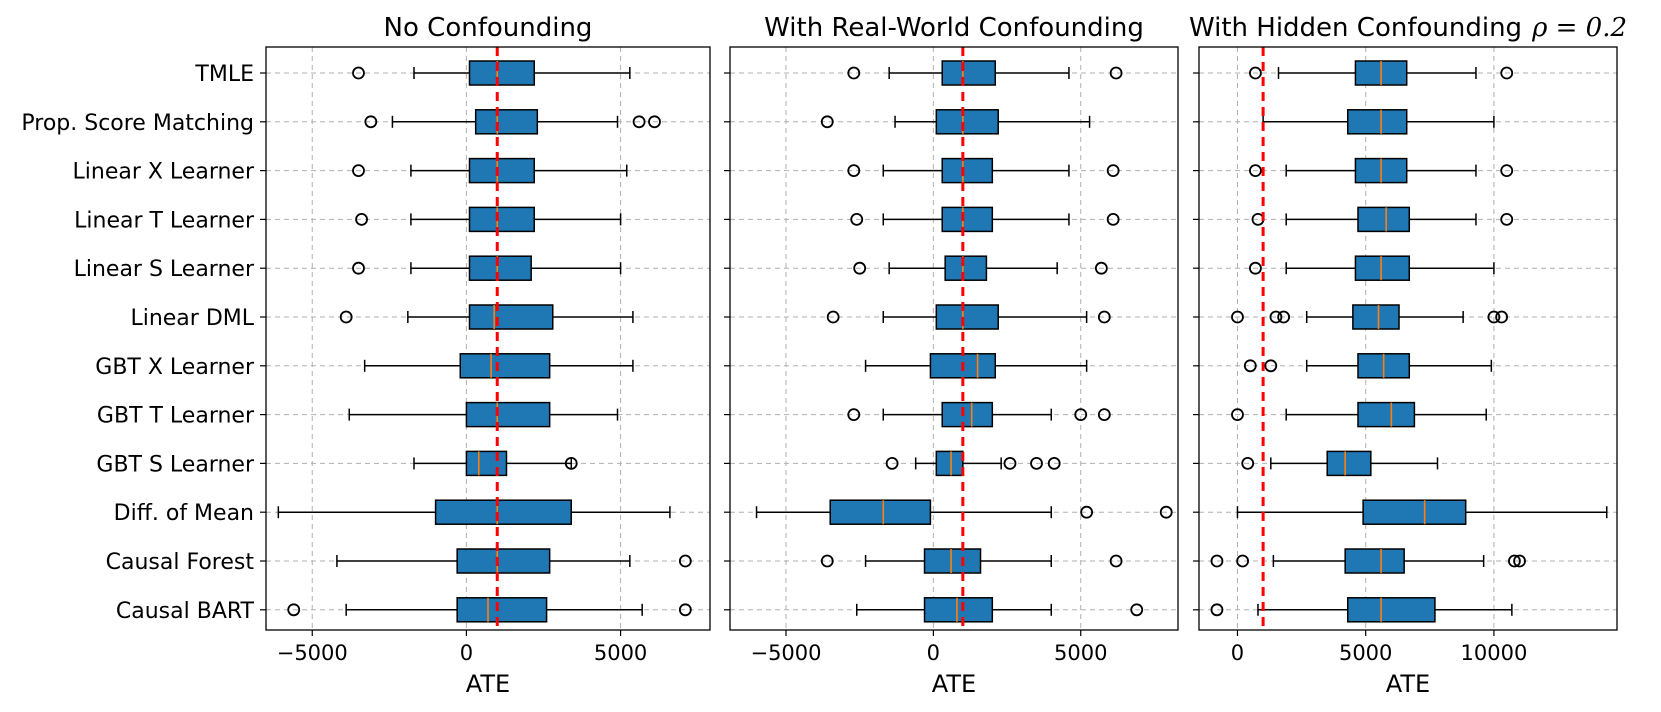 The image size is (1661, 712). What do you see at coordinates (224, 74) in the screenshot?
I see `method-label: TMLE` at bounding box center [224, 74].